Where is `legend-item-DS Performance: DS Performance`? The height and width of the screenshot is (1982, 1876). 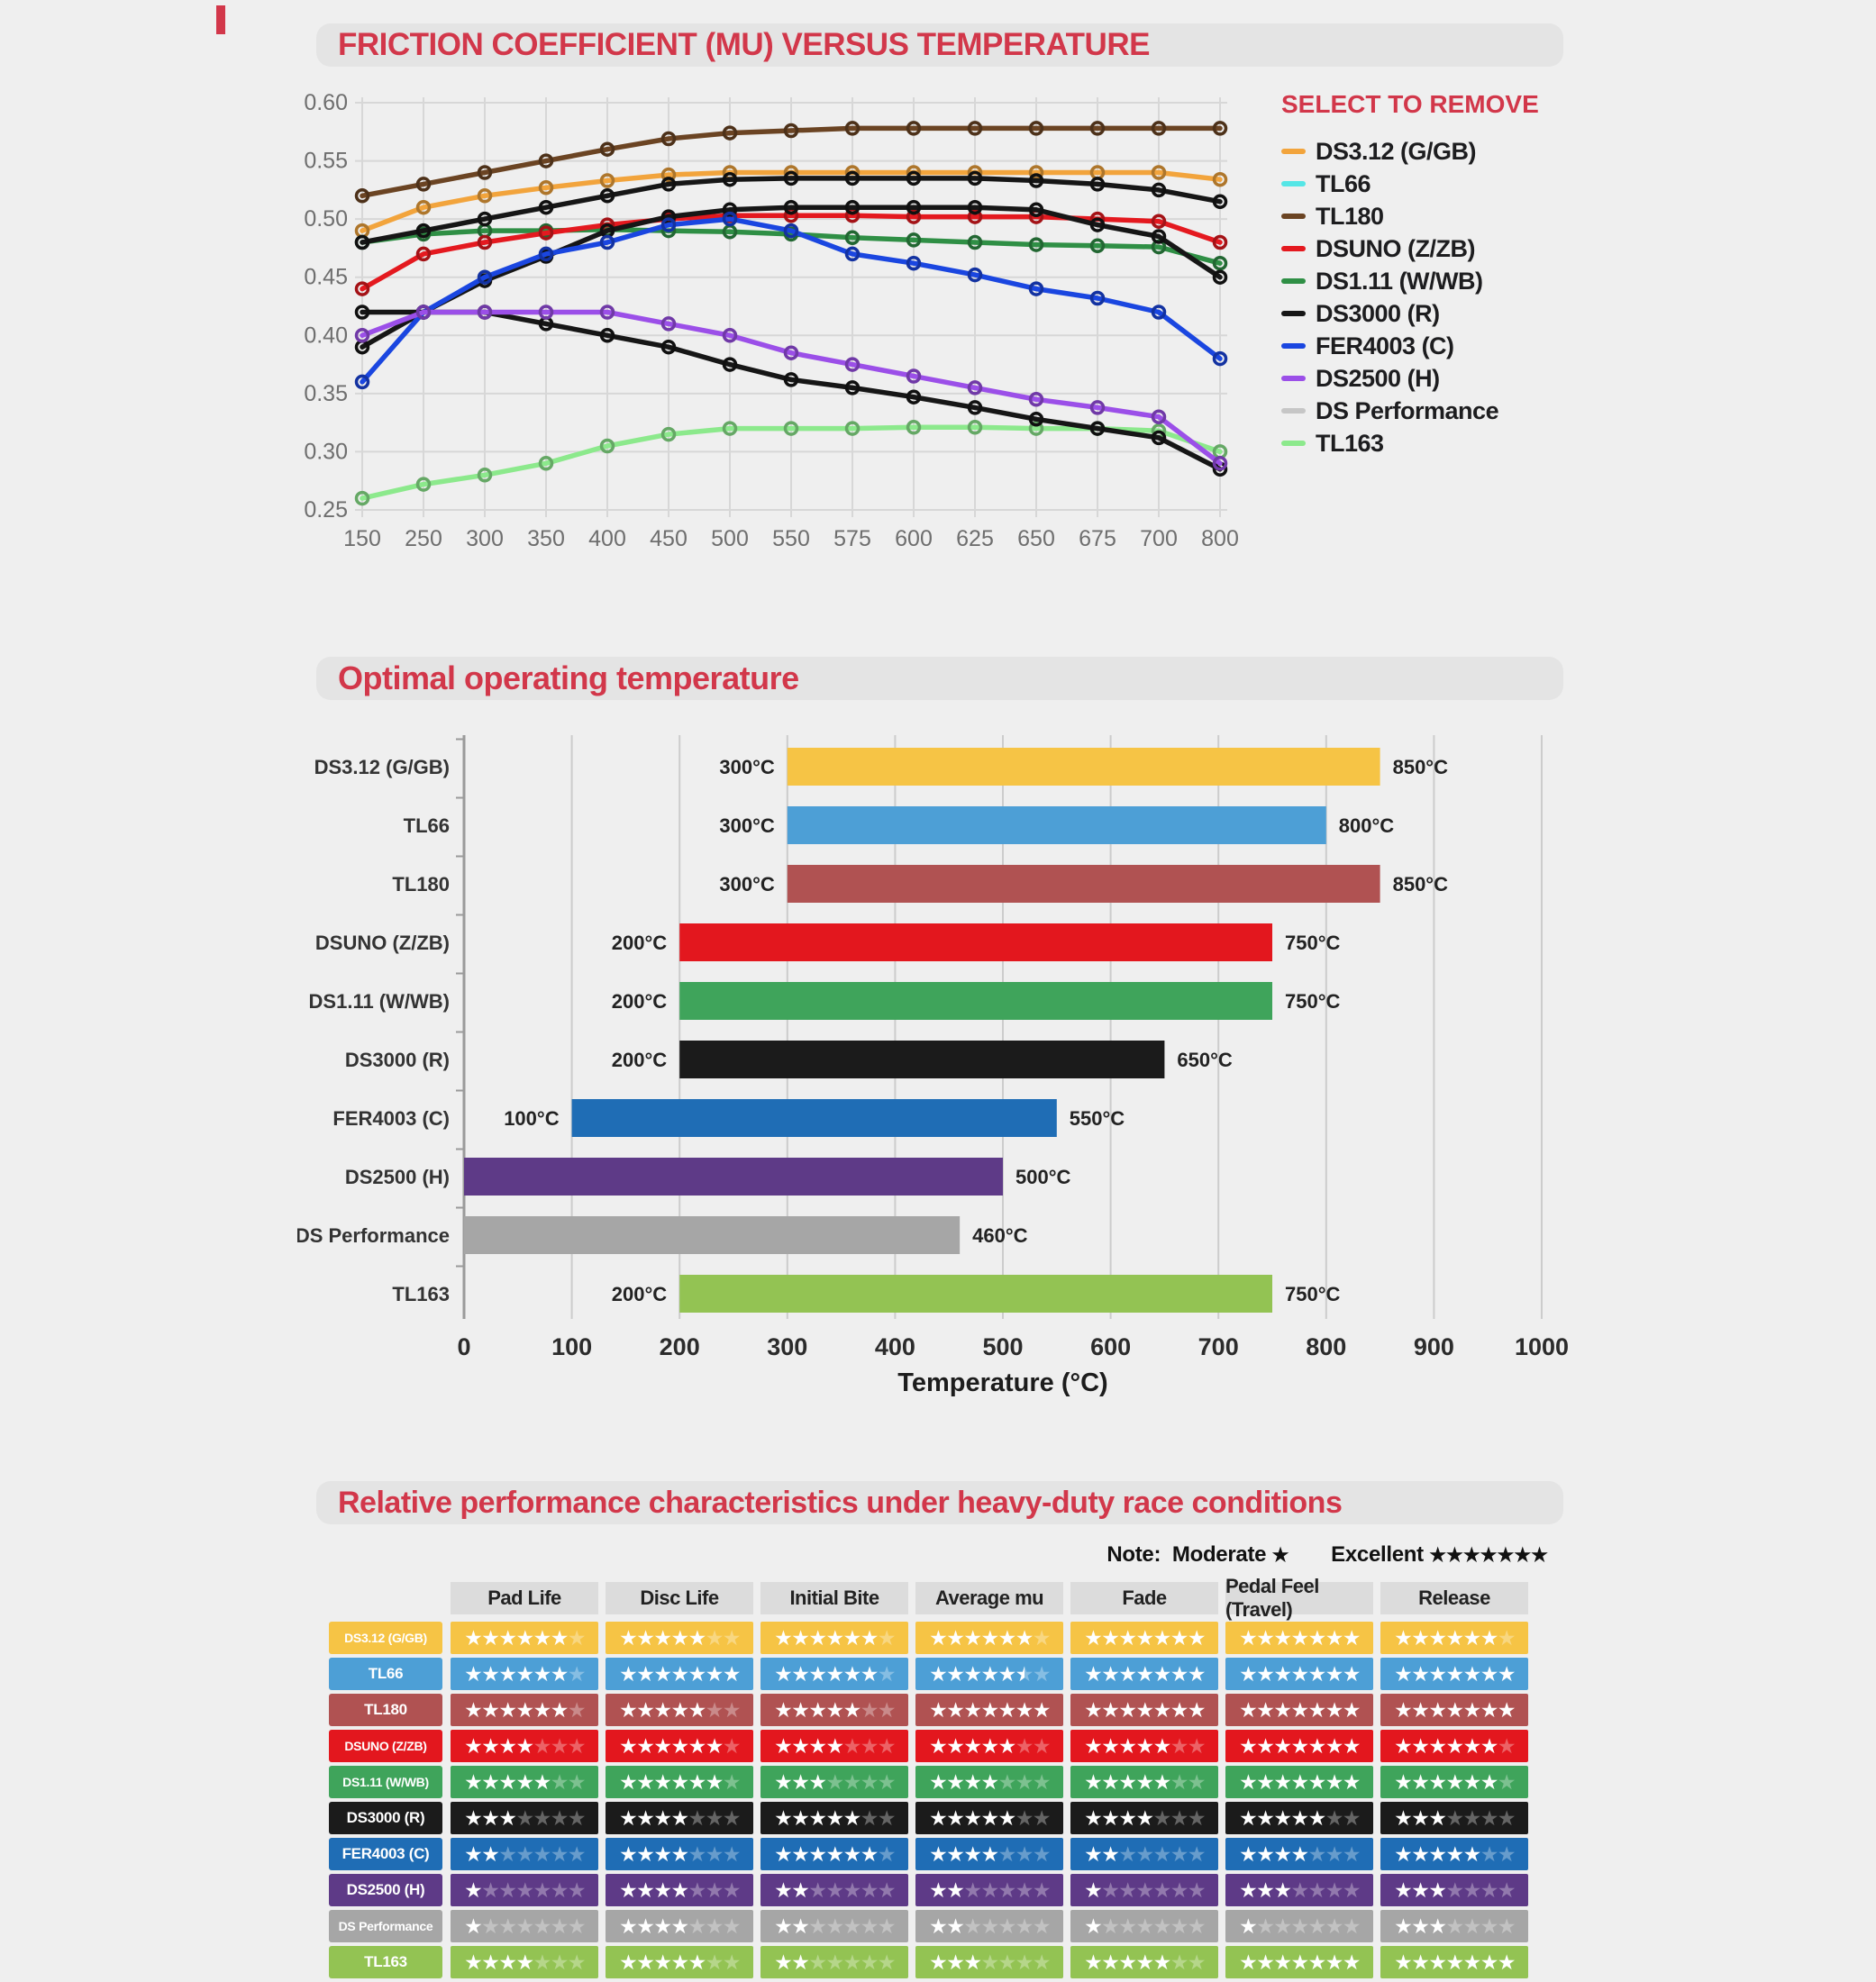
legend-item-DS Performance: DS Performance is located at coordinates (1443, 411).